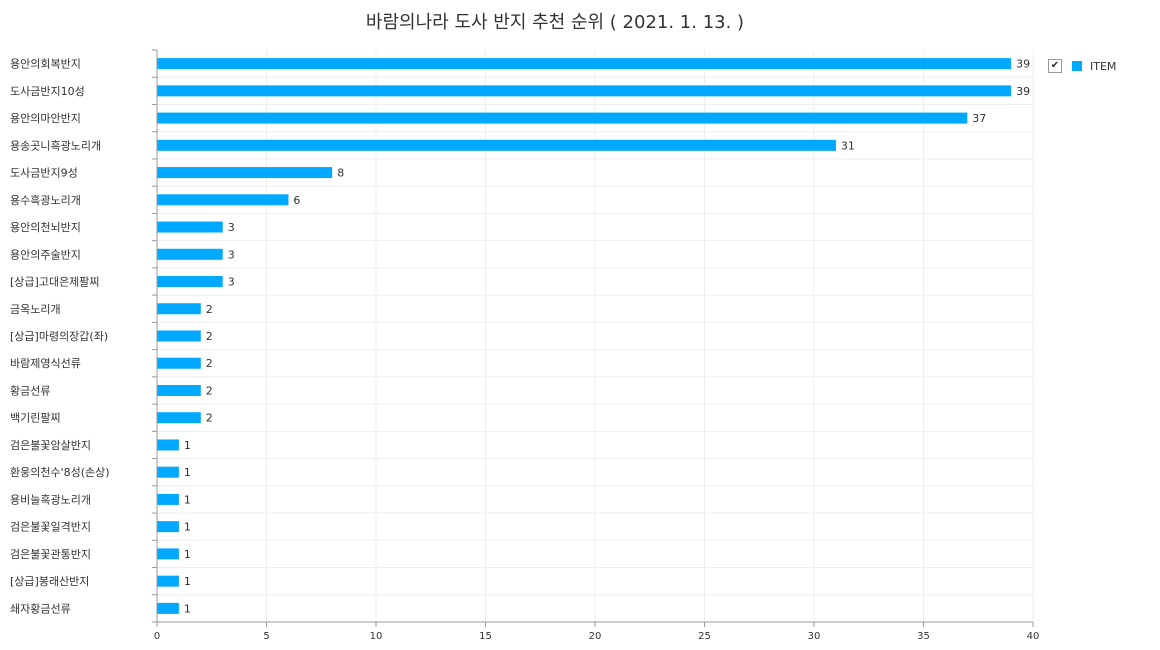 The image size is (1160, 650). What do you see at coordinates (40, 608) in the screenshot?
I see `category-label: 쇄자황금선류` at bounding box center [40, 608].